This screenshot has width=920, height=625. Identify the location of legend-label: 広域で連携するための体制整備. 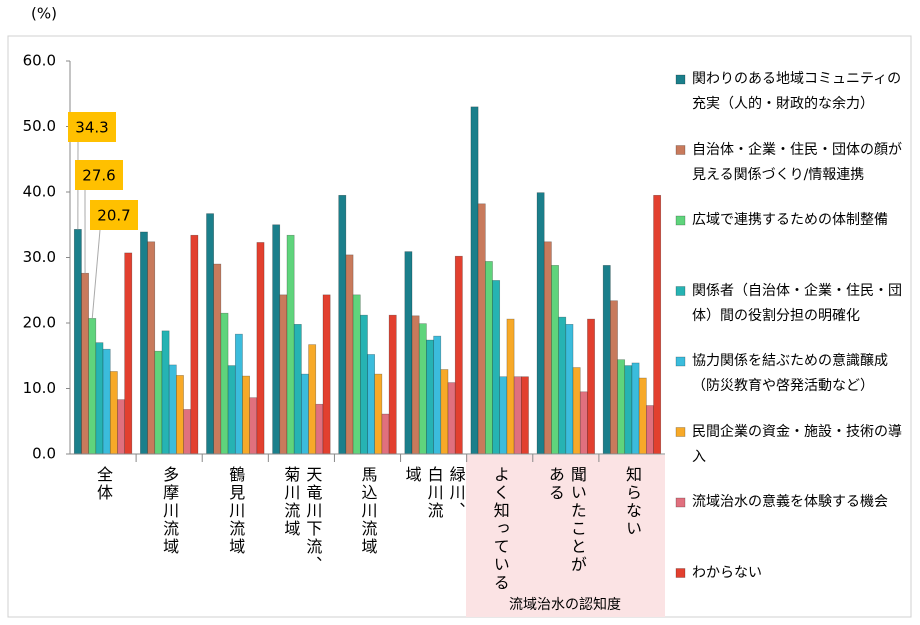
(790, 220).